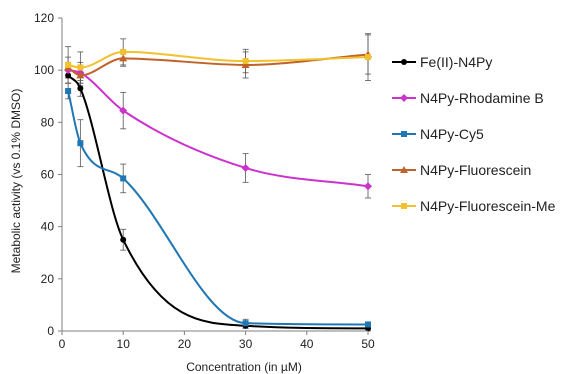 The height and width of the screenshot is (374, 581). Describe the element at coordinates (488, 206) in the screenshot. I see `legend-label: N4Py-Fluorescein-Me` at that location.